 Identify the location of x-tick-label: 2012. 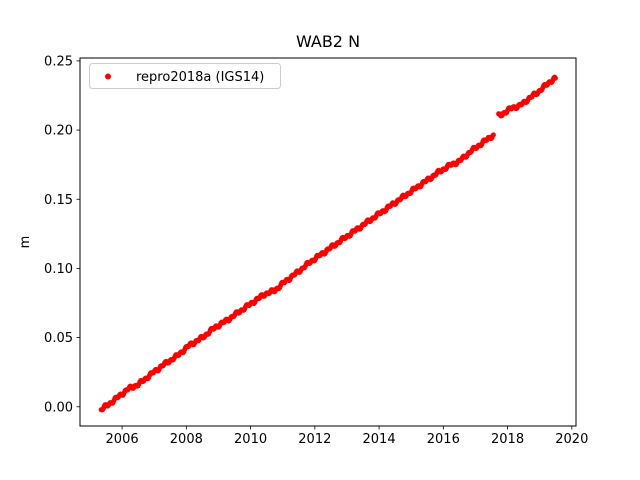
(314, 439).